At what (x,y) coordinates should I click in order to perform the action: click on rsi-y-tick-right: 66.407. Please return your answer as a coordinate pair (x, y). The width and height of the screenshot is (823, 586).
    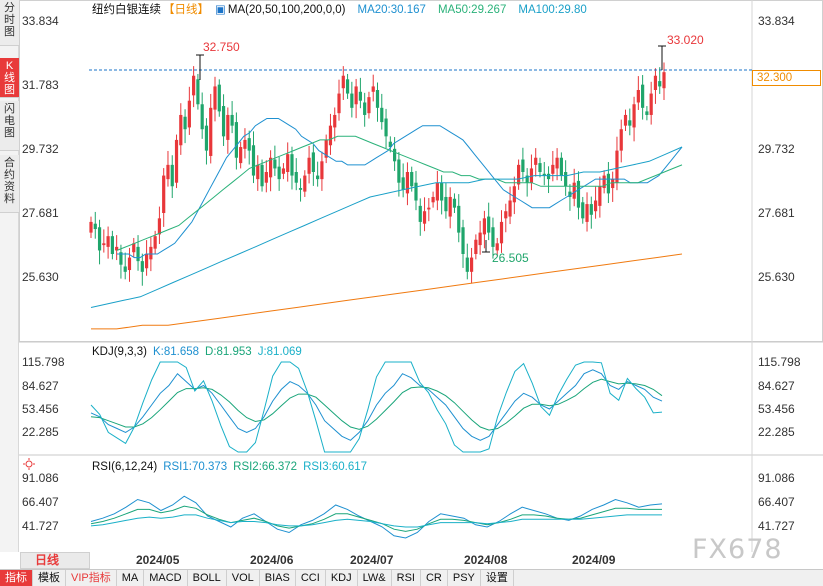
    Looking at the image, I should click on (776, 502).